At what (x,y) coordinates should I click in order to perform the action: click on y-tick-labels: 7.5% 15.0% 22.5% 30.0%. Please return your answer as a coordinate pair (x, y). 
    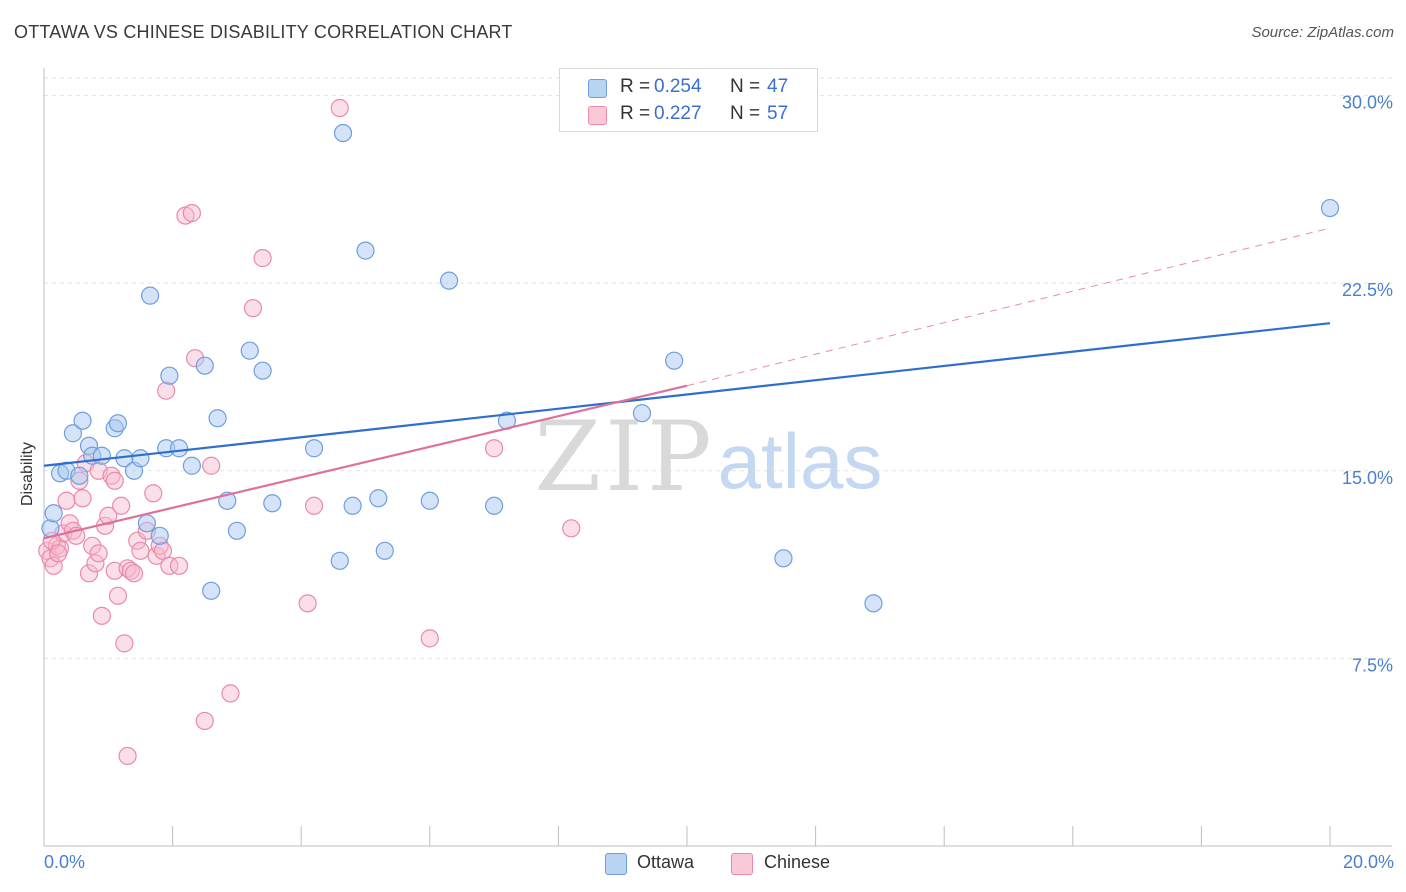
    Looking at the image, I should click on (1367, 384).